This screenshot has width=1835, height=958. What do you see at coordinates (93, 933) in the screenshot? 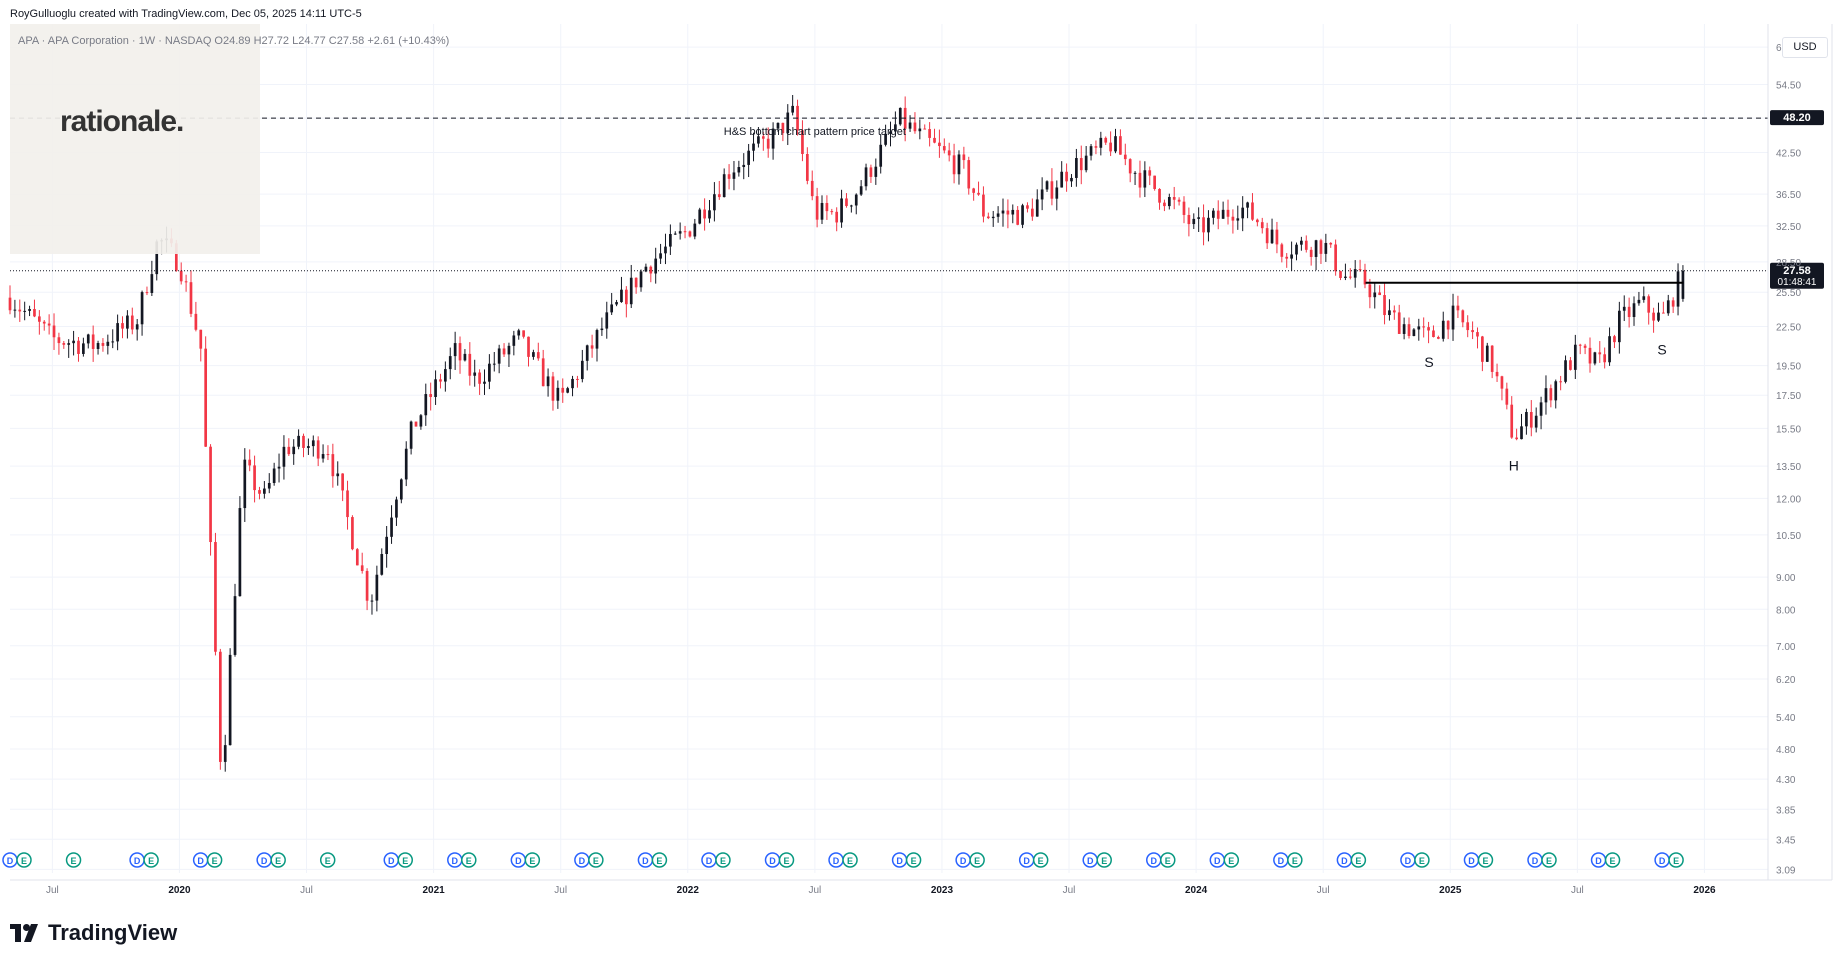
I see `tradingview-brand: TradingView` at bounding box center [93, 933].